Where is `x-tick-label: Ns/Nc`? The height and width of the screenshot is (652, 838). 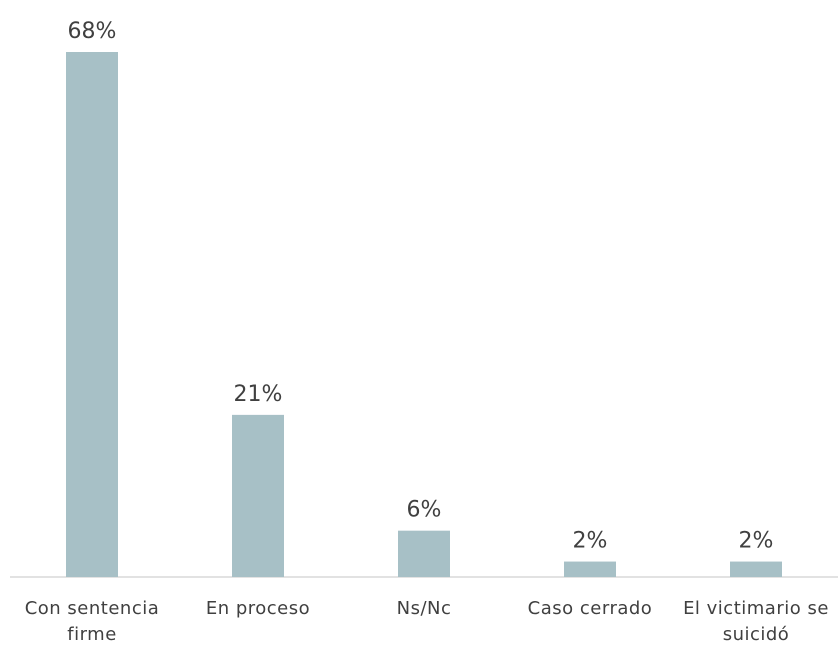
x-tick-label: Ns/Nc is located at coordinates (424, 608).